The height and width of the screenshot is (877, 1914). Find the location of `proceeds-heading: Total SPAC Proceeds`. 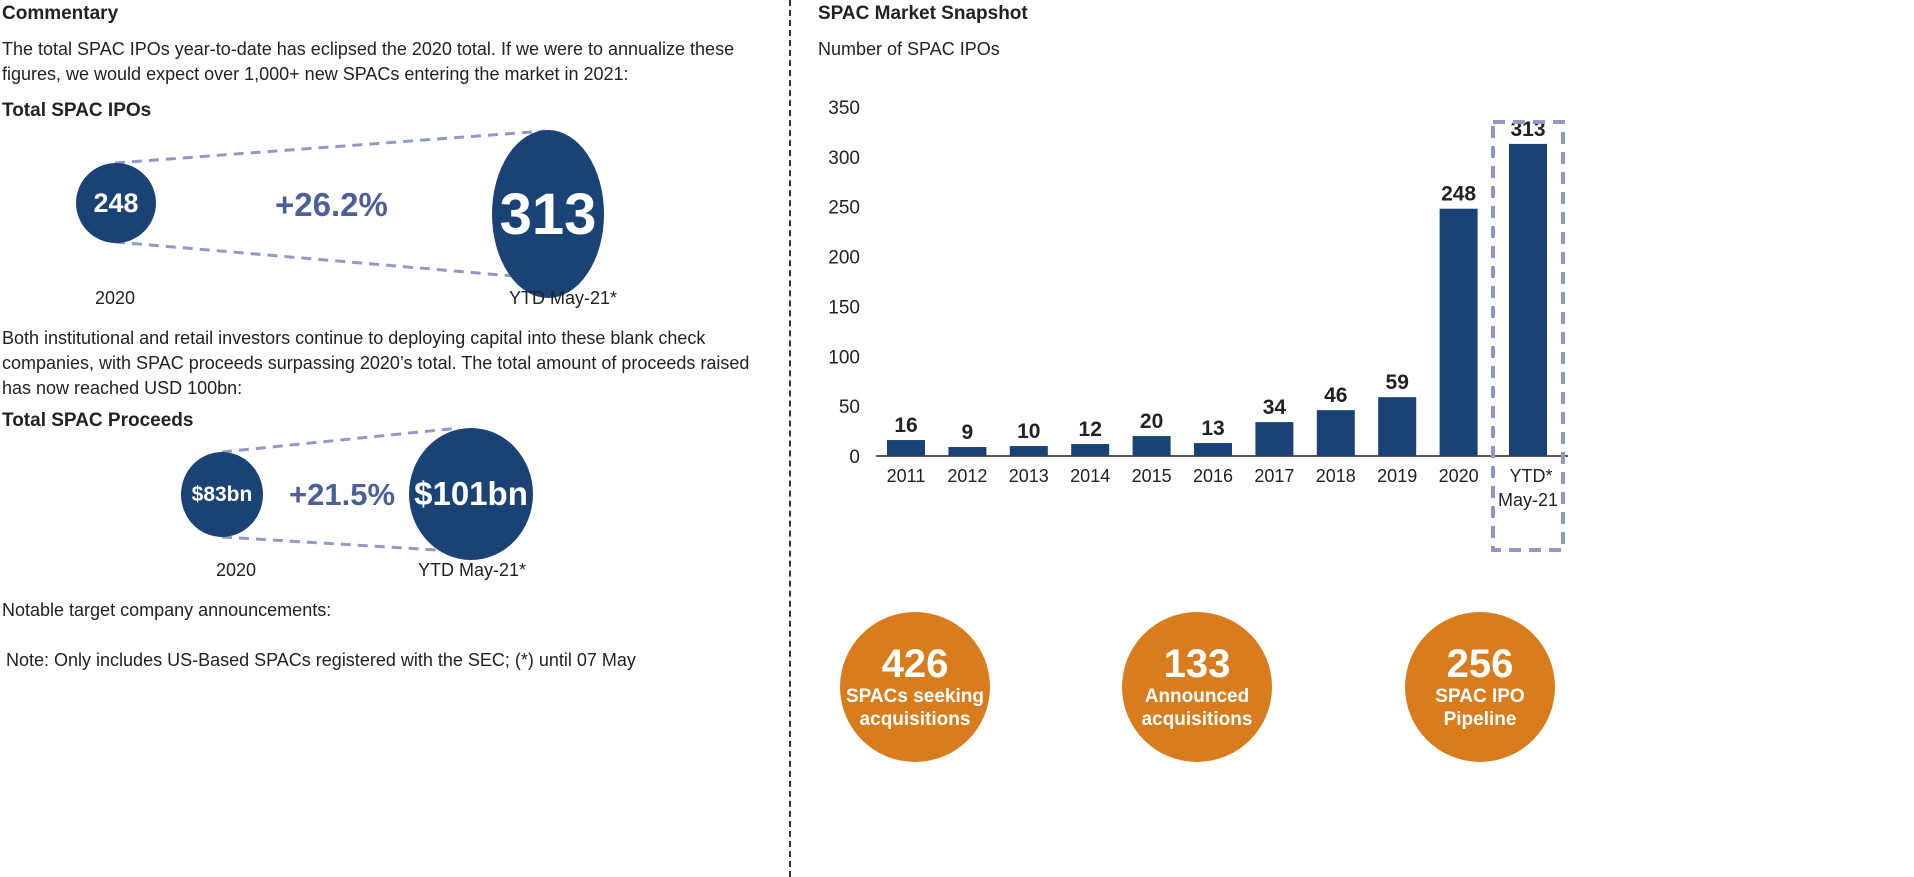

proceeds-heading: Total SPAC Proceeds is located at coordinates (98, 420).